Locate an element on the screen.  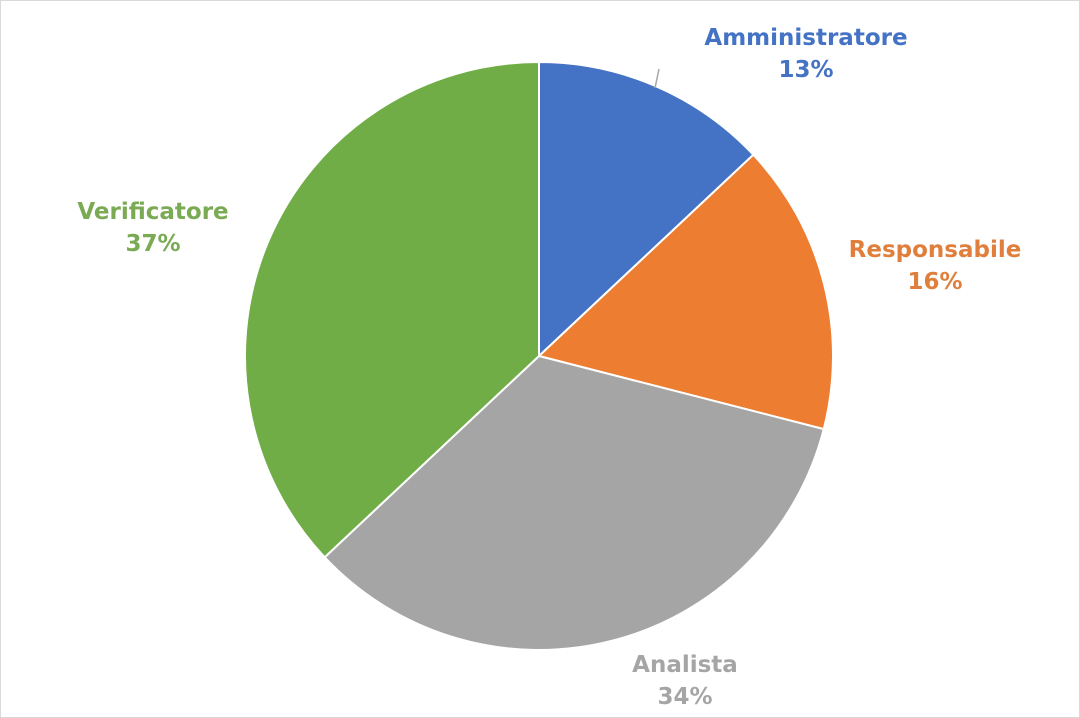
data-label-percent-responsabile: 16% is located at coordinates (934, 282).